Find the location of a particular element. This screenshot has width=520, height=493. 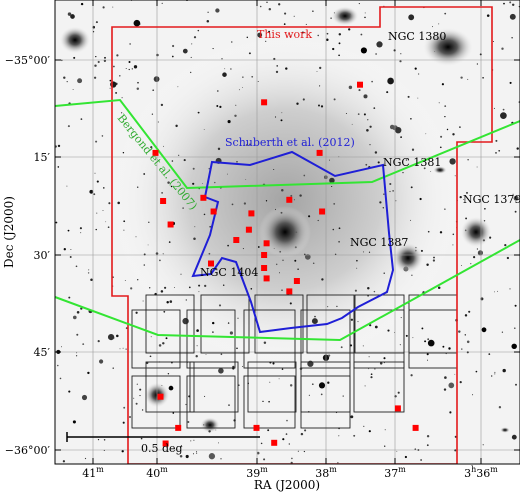

x-tick-labels: 41m 40m 39m 38m 37m 3h36m is located at coordinates (290, 472).